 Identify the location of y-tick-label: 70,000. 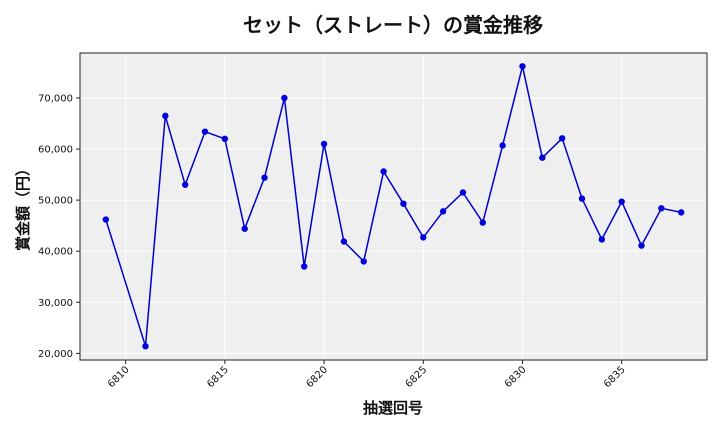
(55, 98).